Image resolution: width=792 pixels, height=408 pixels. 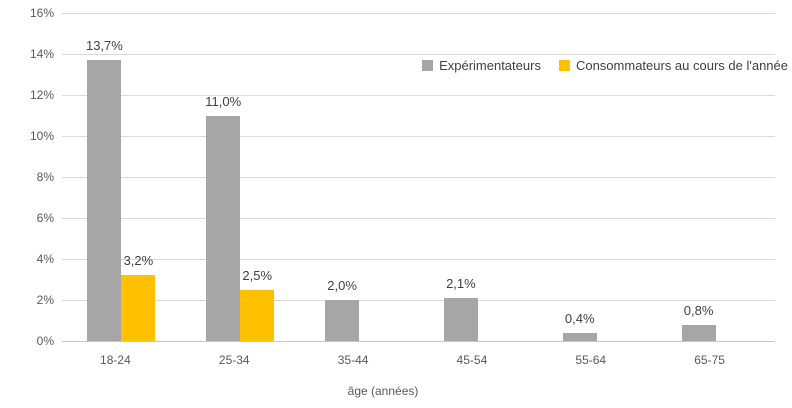 What do you see at coordinates (234, 360) in the screenshot?
I see `x-tick-label-25-34: 25-34` at bounding box center [234, 360].